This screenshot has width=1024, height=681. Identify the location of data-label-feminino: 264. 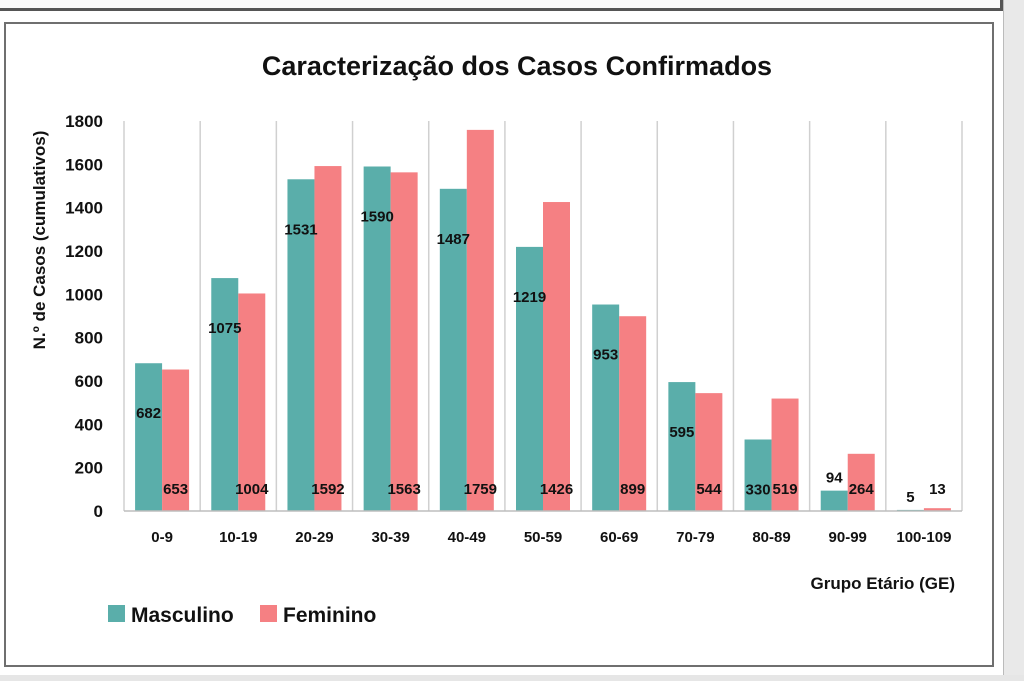
(862, 489).